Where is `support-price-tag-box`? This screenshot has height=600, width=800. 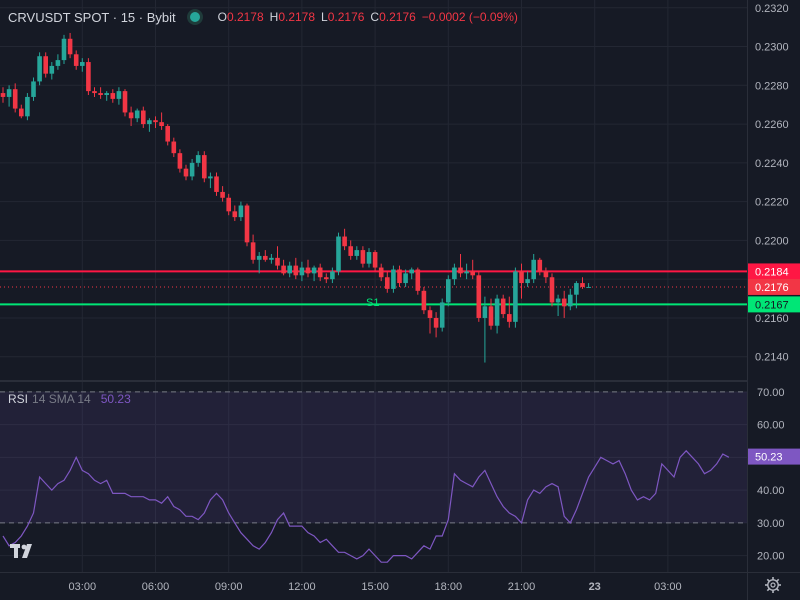 support-price-tag-box is located at coordinates (774, 304).